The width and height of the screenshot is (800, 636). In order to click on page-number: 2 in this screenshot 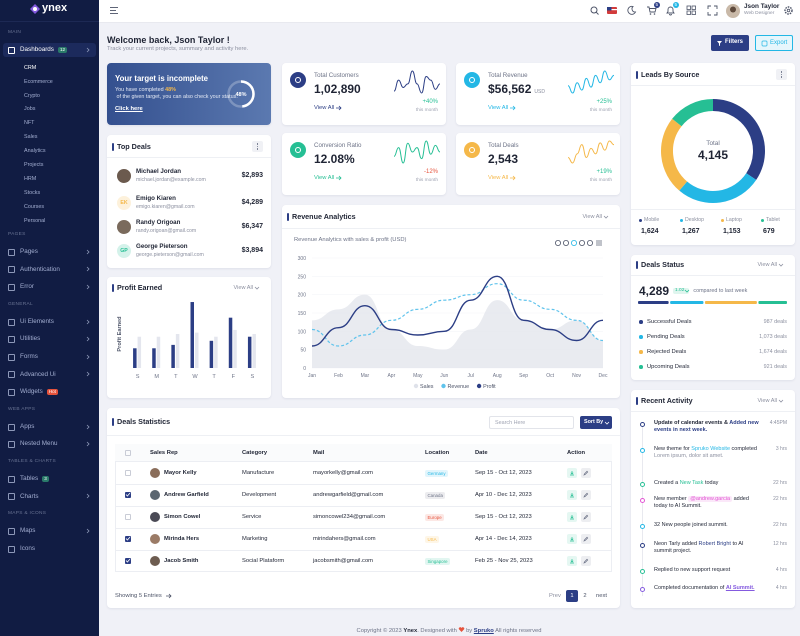, I will do `click(585, 595)`.